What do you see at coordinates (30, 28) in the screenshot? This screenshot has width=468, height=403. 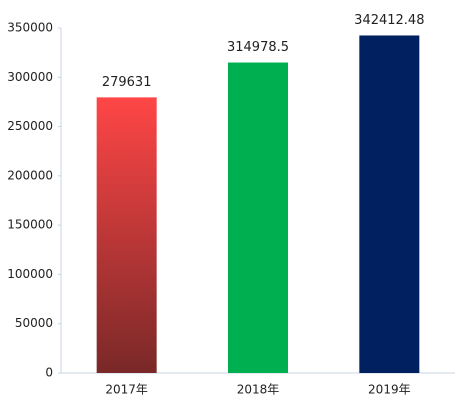 I see `y-tick-label: 350000` at bounding box center [30, 28].